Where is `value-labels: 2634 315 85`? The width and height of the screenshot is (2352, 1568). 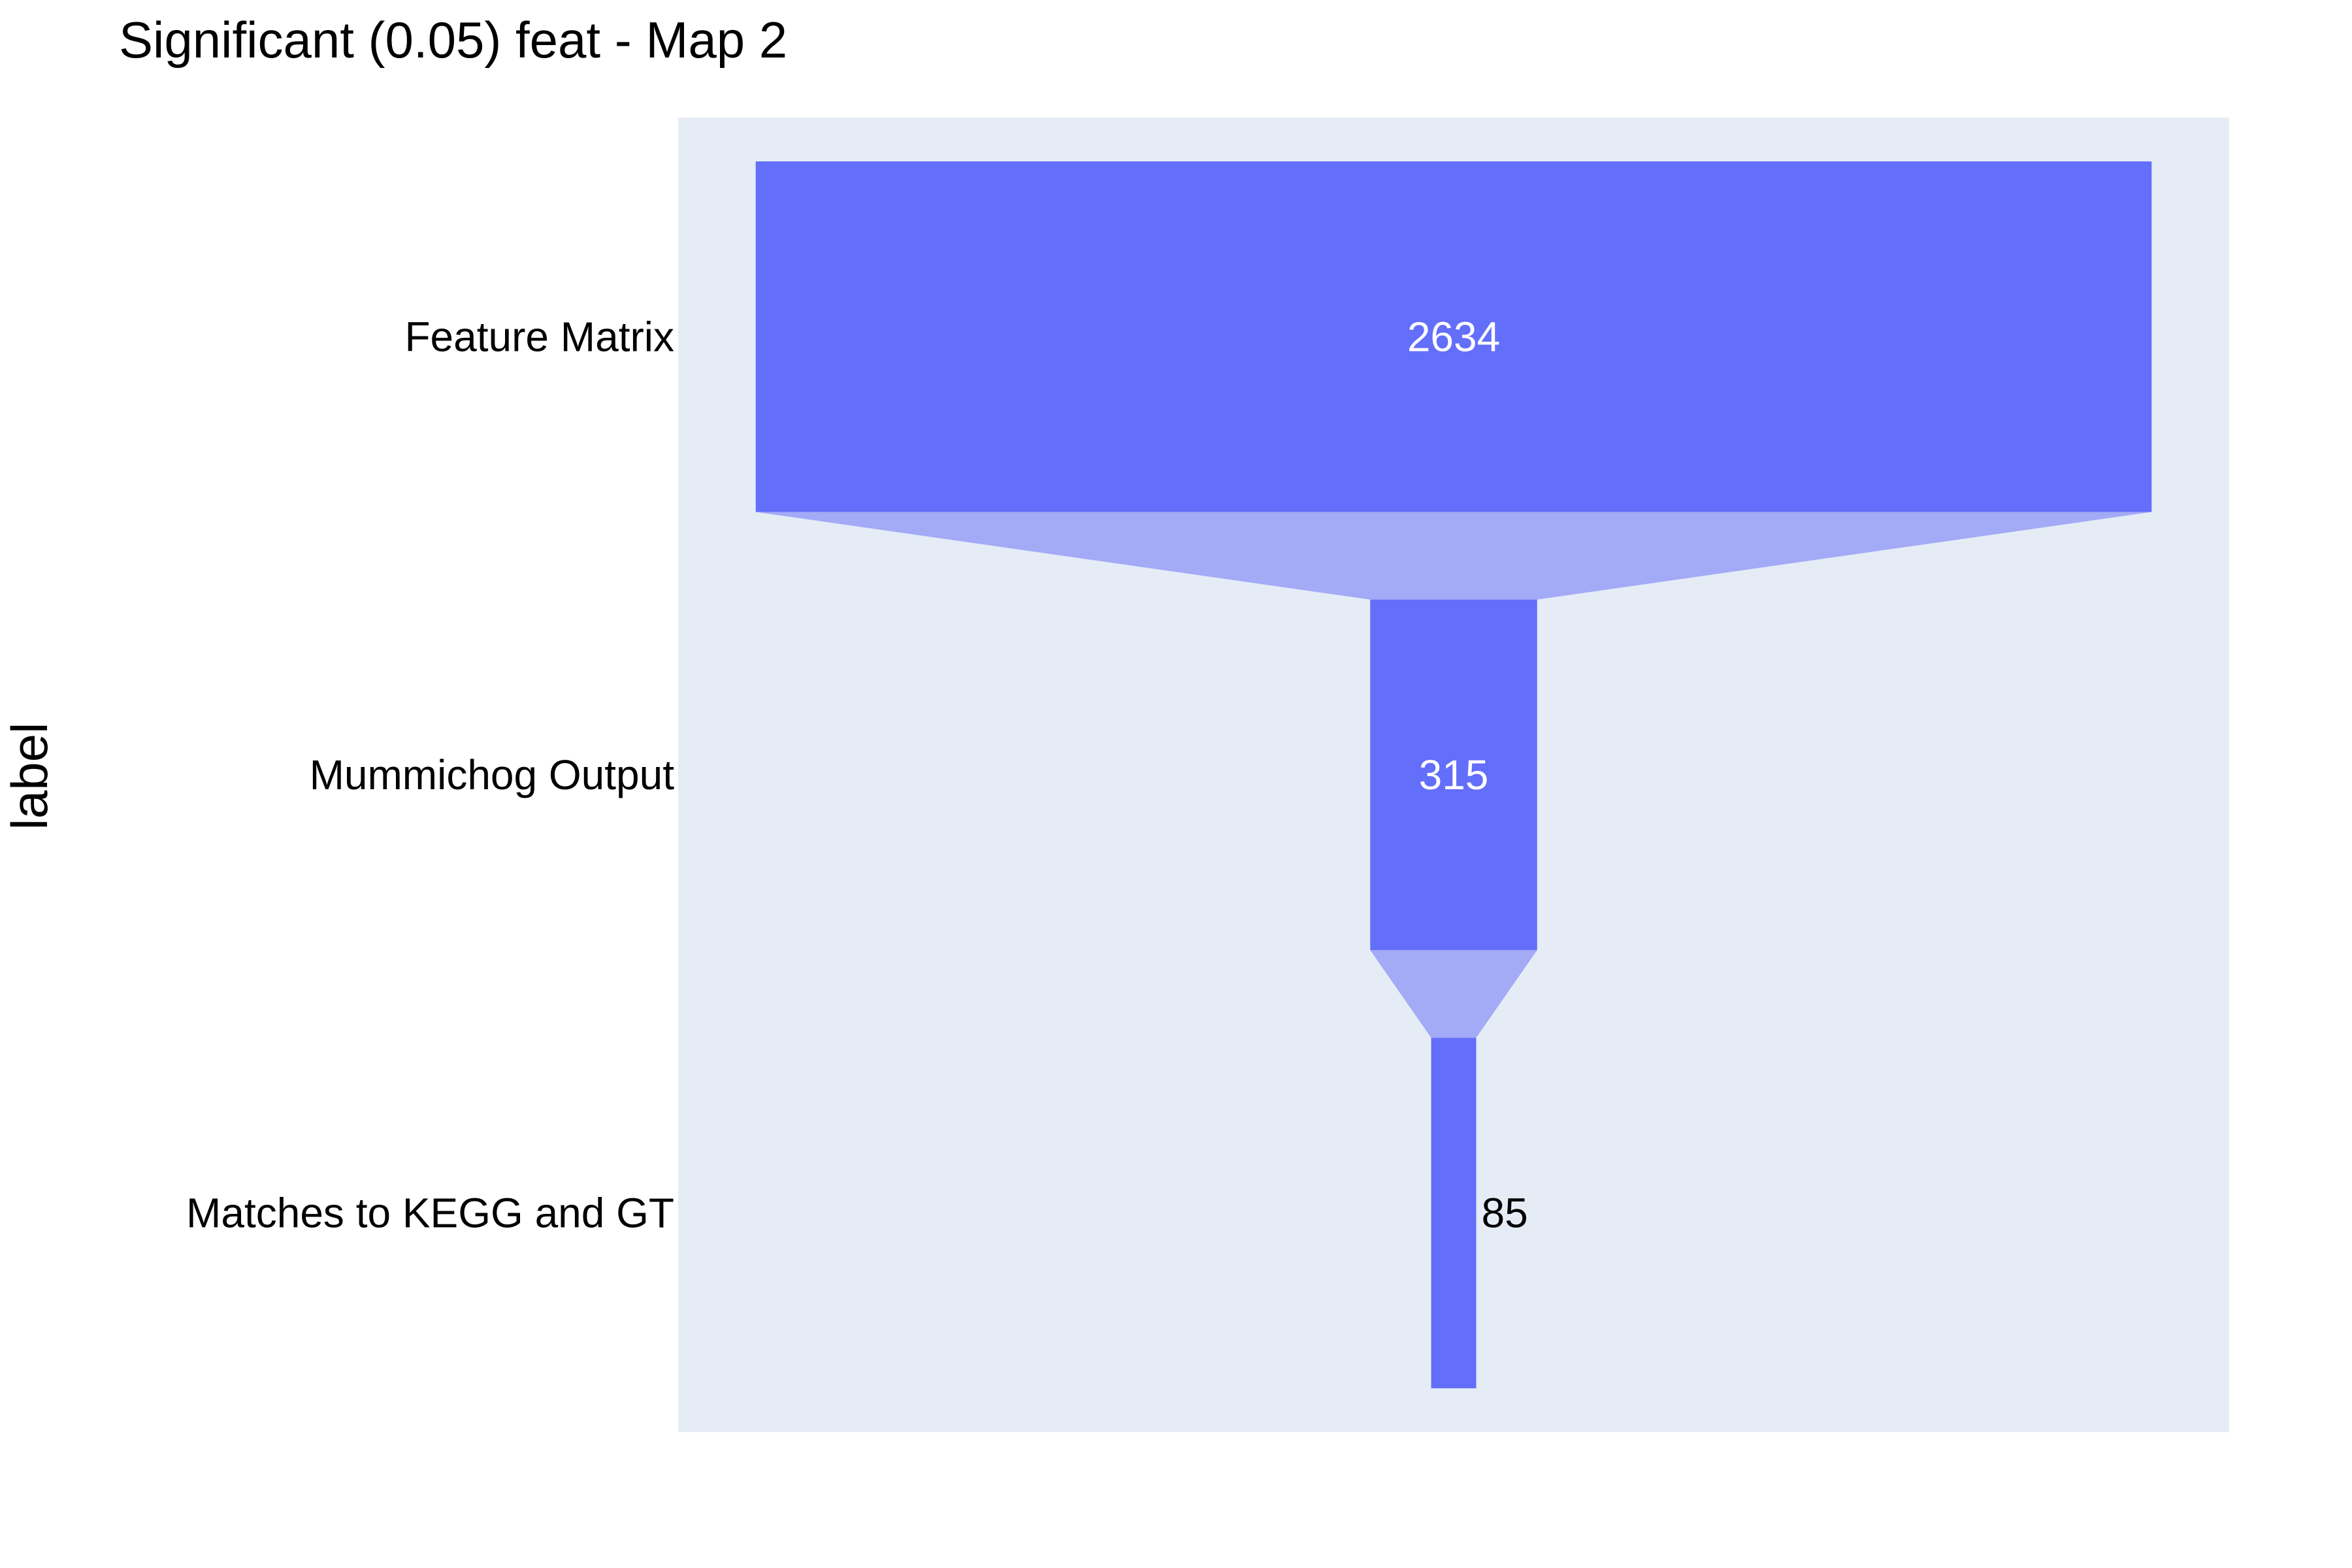
value-labels: 2634 315 85 is located at coordinates (1467, 774).